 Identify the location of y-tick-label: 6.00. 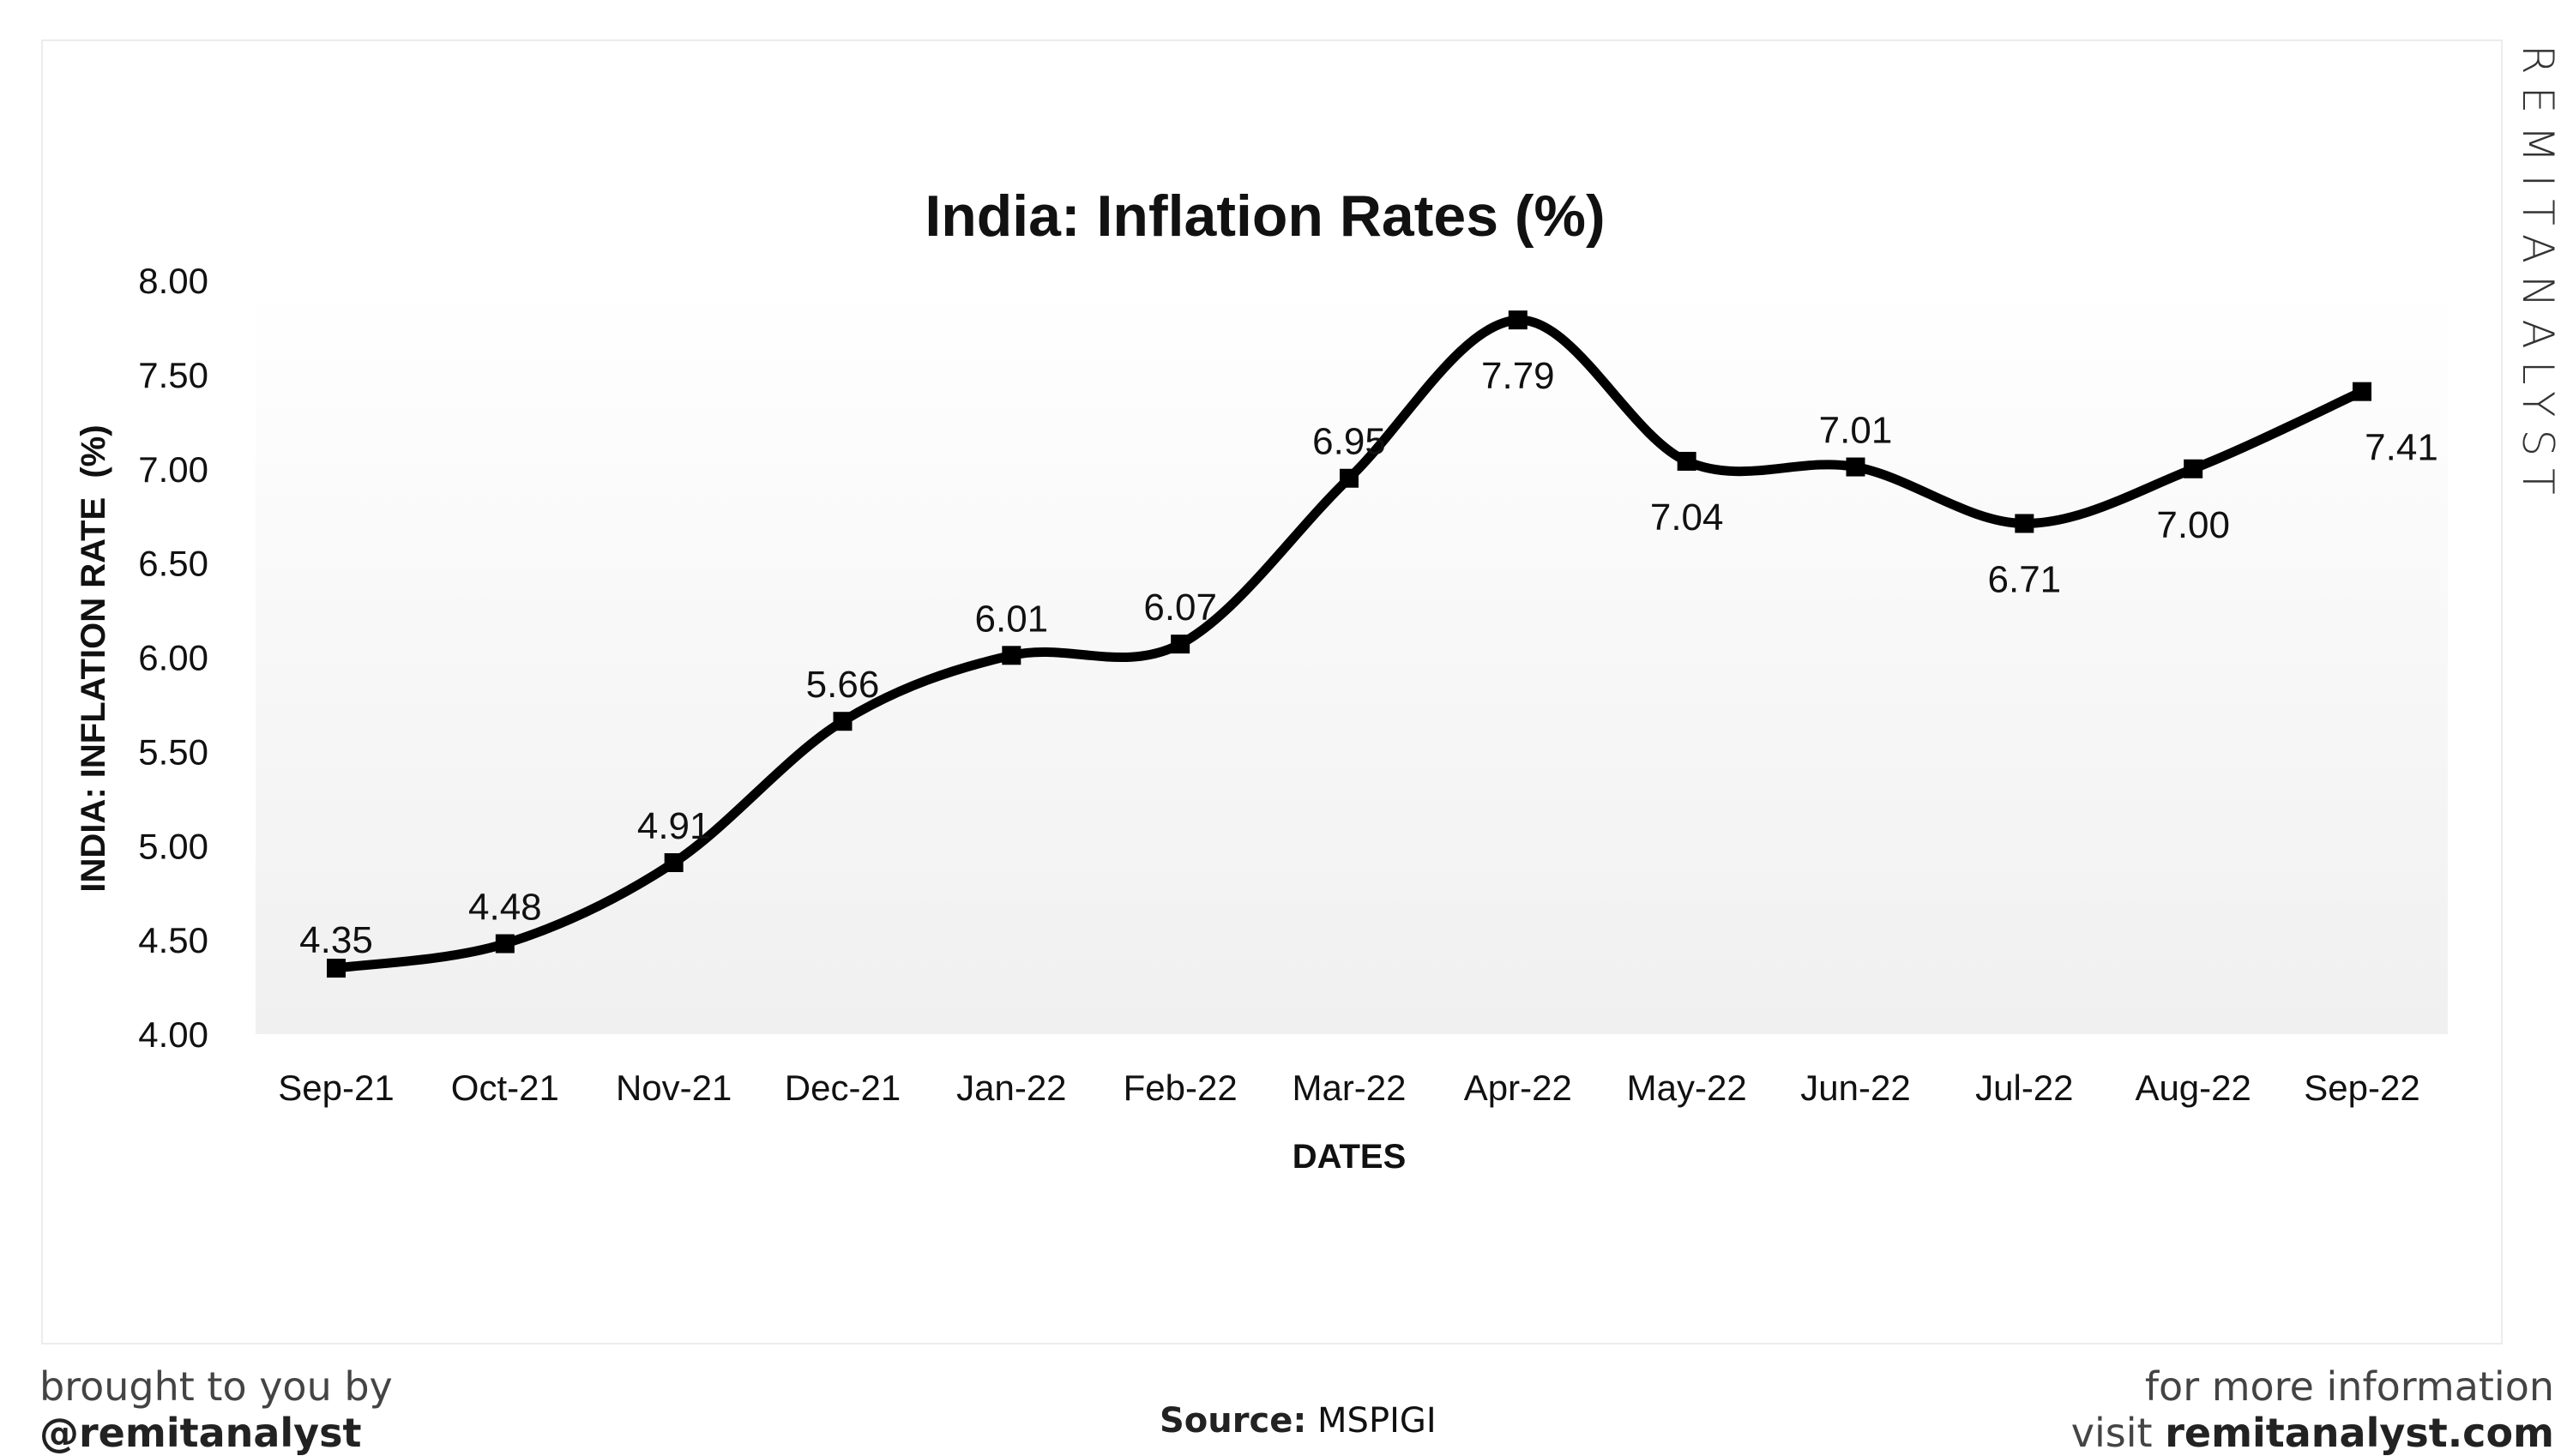
(173, 658).